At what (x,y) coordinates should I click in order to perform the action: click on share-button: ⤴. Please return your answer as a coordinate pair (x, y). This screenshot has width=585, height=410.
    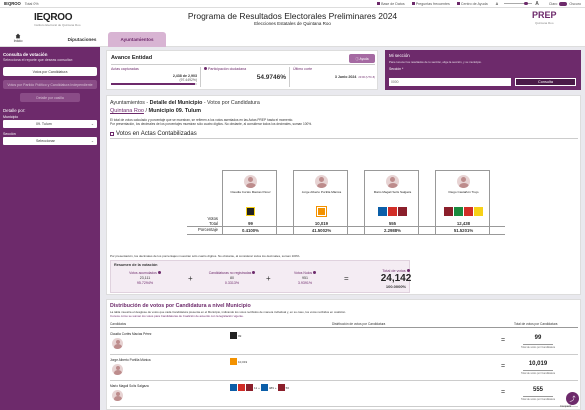
    Looking at the image, I should click on (572, 398).